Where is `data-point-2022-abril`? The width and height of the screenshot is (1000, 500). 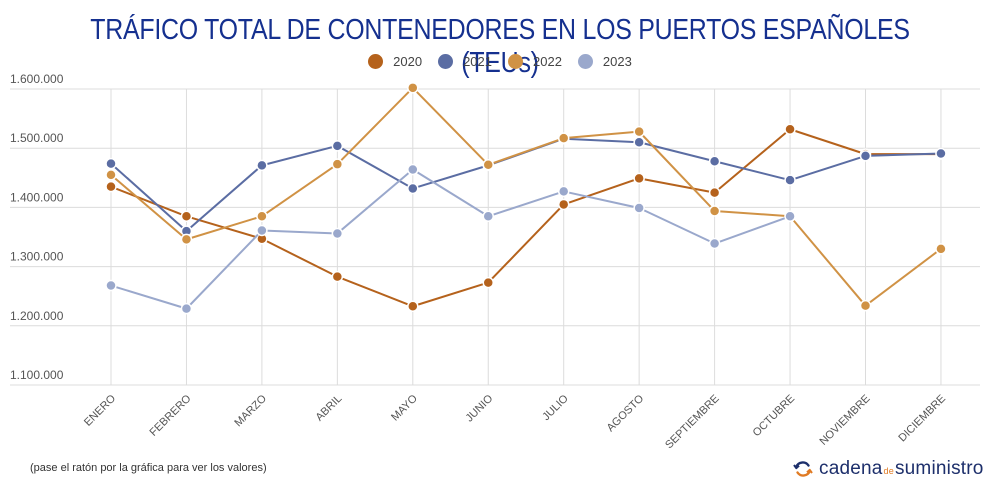
data-point-2022-abril is located at coordinates (337, 164).